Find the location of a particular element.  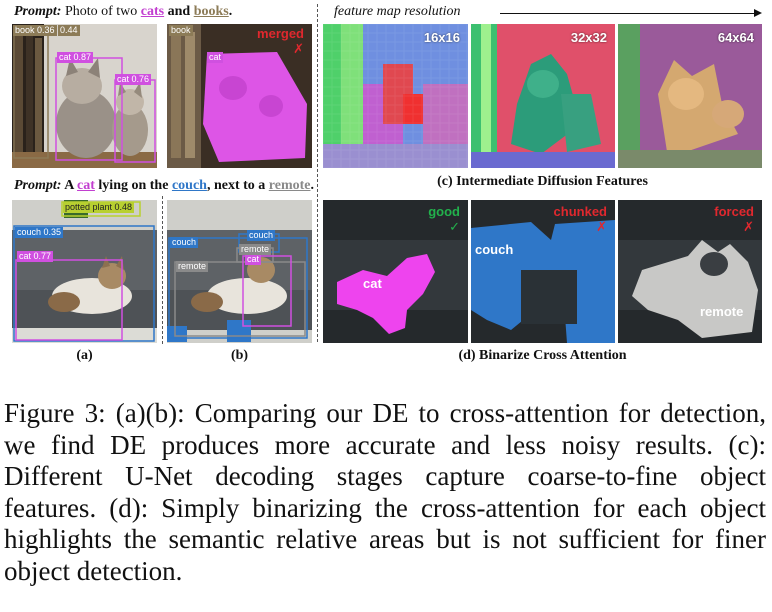

resolution-16: 16x16 is located at coordinates (441, 37).